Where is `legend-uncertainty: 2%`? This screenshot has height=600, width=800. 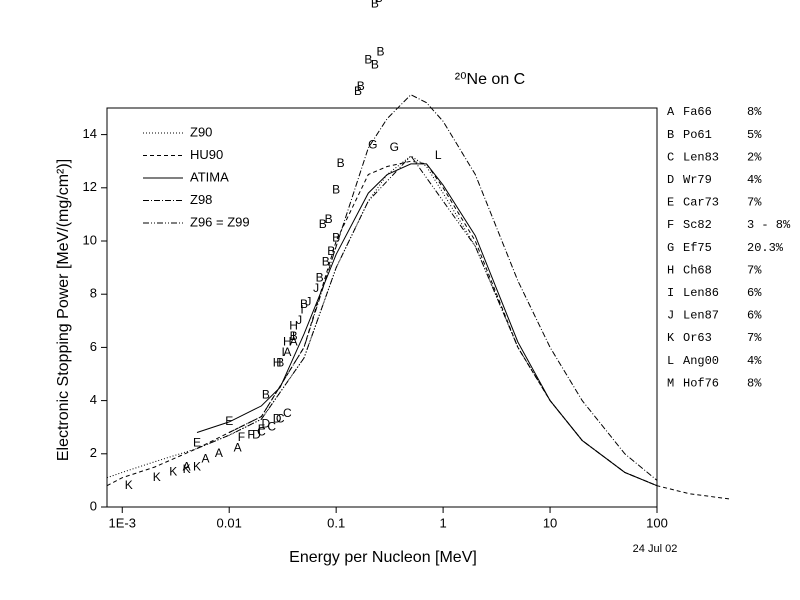
legend-uncertainty: 2% is located at coordinates (754, 157).